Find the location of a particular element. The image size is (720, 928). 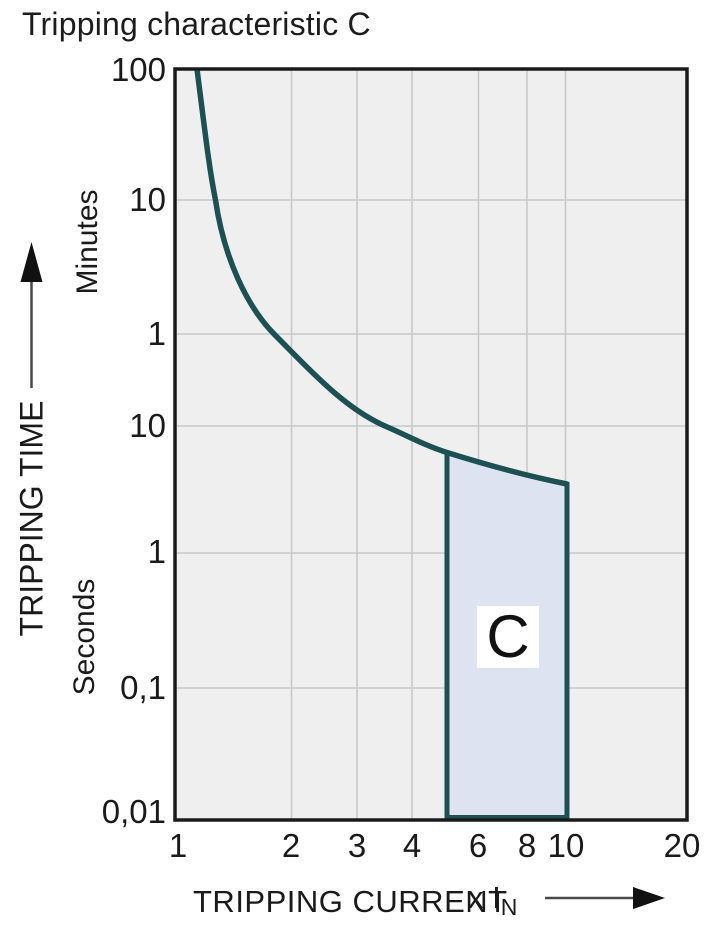

region-label-badge: C is located at coordinates (508, 637).